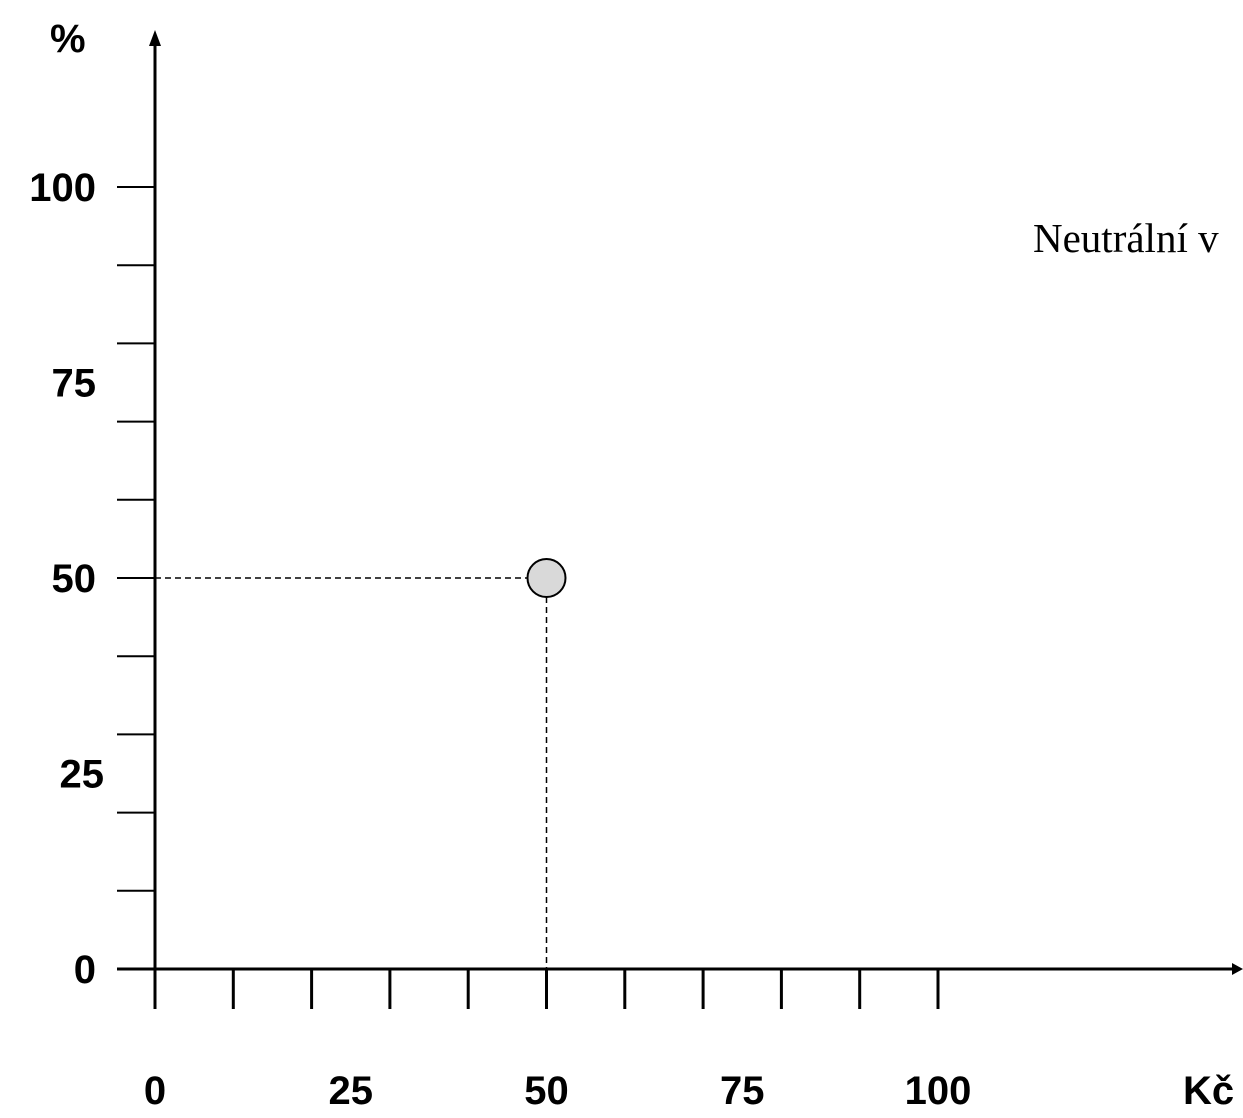 The image size is (1243, 1118). Describe the element at coordinates (82, 775) in the screenshot. I see `y-tick-label: 25` at that location.